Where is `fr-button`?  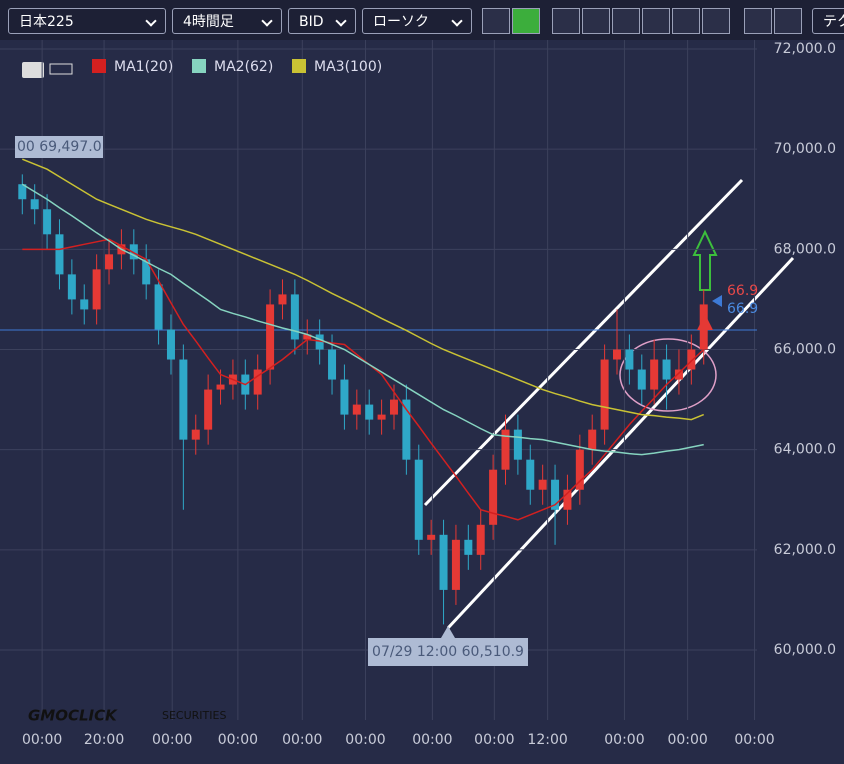 fr-button is located at coordinates (686, 21).